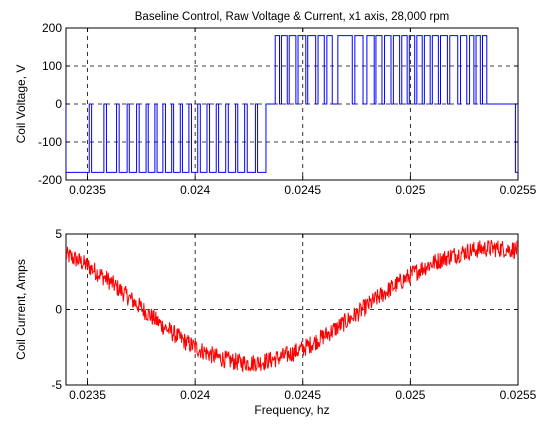 This screenshot has height=425, width=546. Describe the element at coordinates (52, 28) in the screenshot. I see `plot-1-ytick-label-4: 200` at that location.